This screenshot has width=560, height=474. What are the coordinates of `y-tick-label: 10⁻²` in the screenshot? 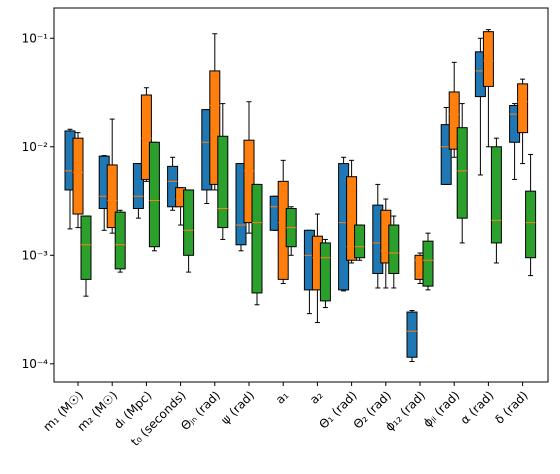 It's located at (35, 147).